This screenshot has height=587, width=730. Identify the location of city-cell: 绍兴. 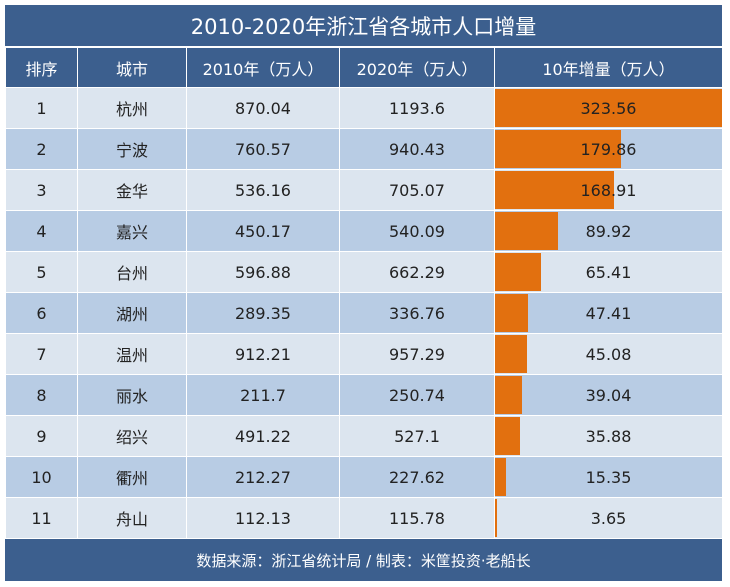
(132, 436).